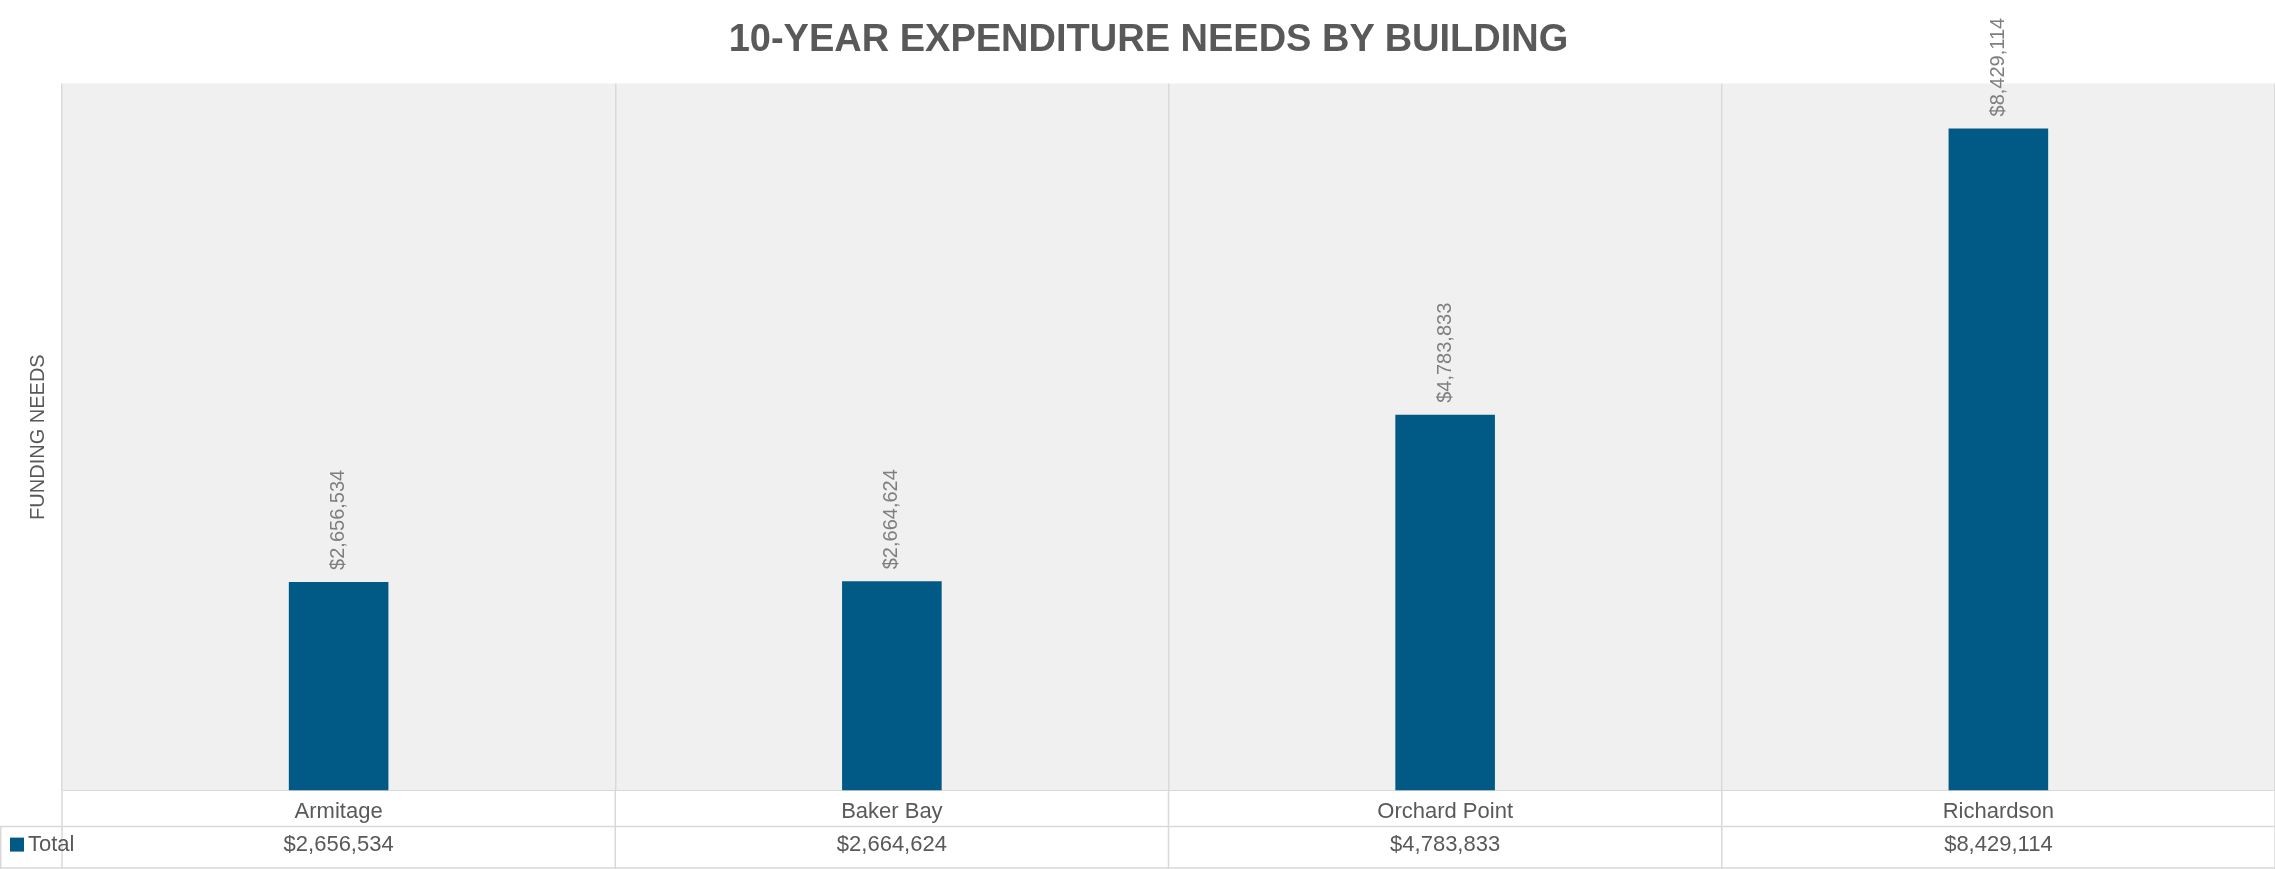 The width and height of the screenshot is (2275, 869). Describe the element at coordinates (338, 810) in the screenshot. I see `x-tick-label: Armitage` at that location.